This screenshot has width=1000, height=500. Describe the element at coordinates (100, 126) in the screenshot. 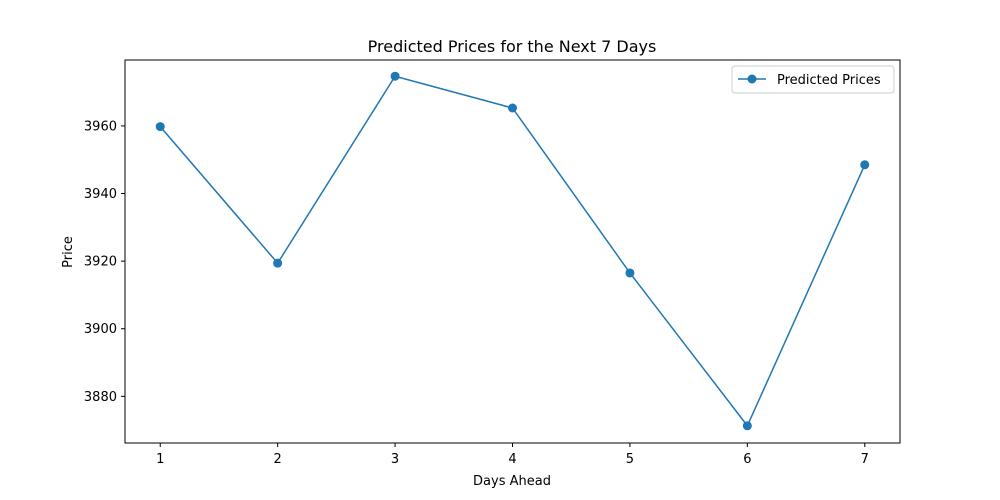

I see `y-tick-label: 3960` at that location.